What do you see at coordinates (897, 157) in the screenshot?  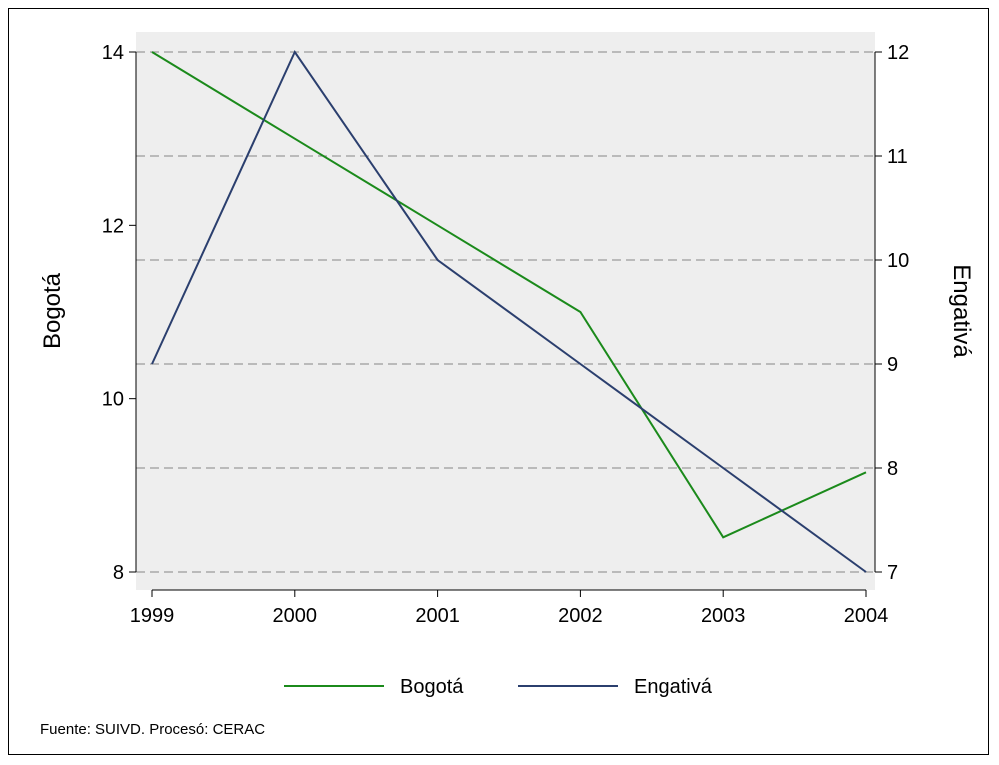 I see `right-tick-label: 11` at bounding box center [897, 157].